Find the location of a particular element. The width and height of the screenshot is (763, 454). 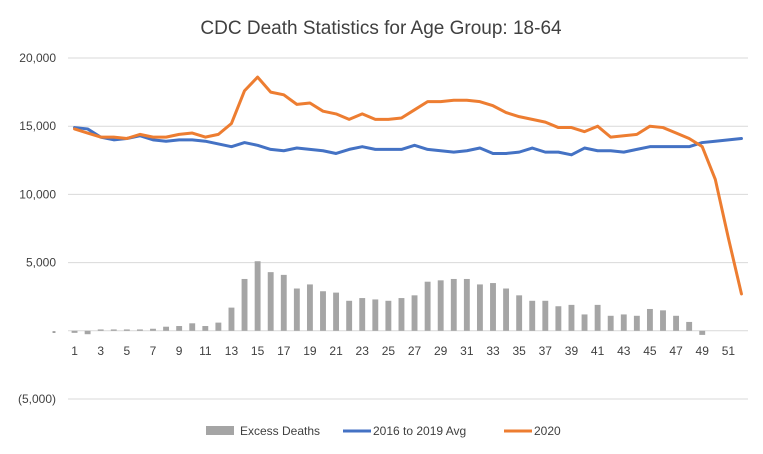

x-tick-label: 15 is located at coordinates (258, 351).